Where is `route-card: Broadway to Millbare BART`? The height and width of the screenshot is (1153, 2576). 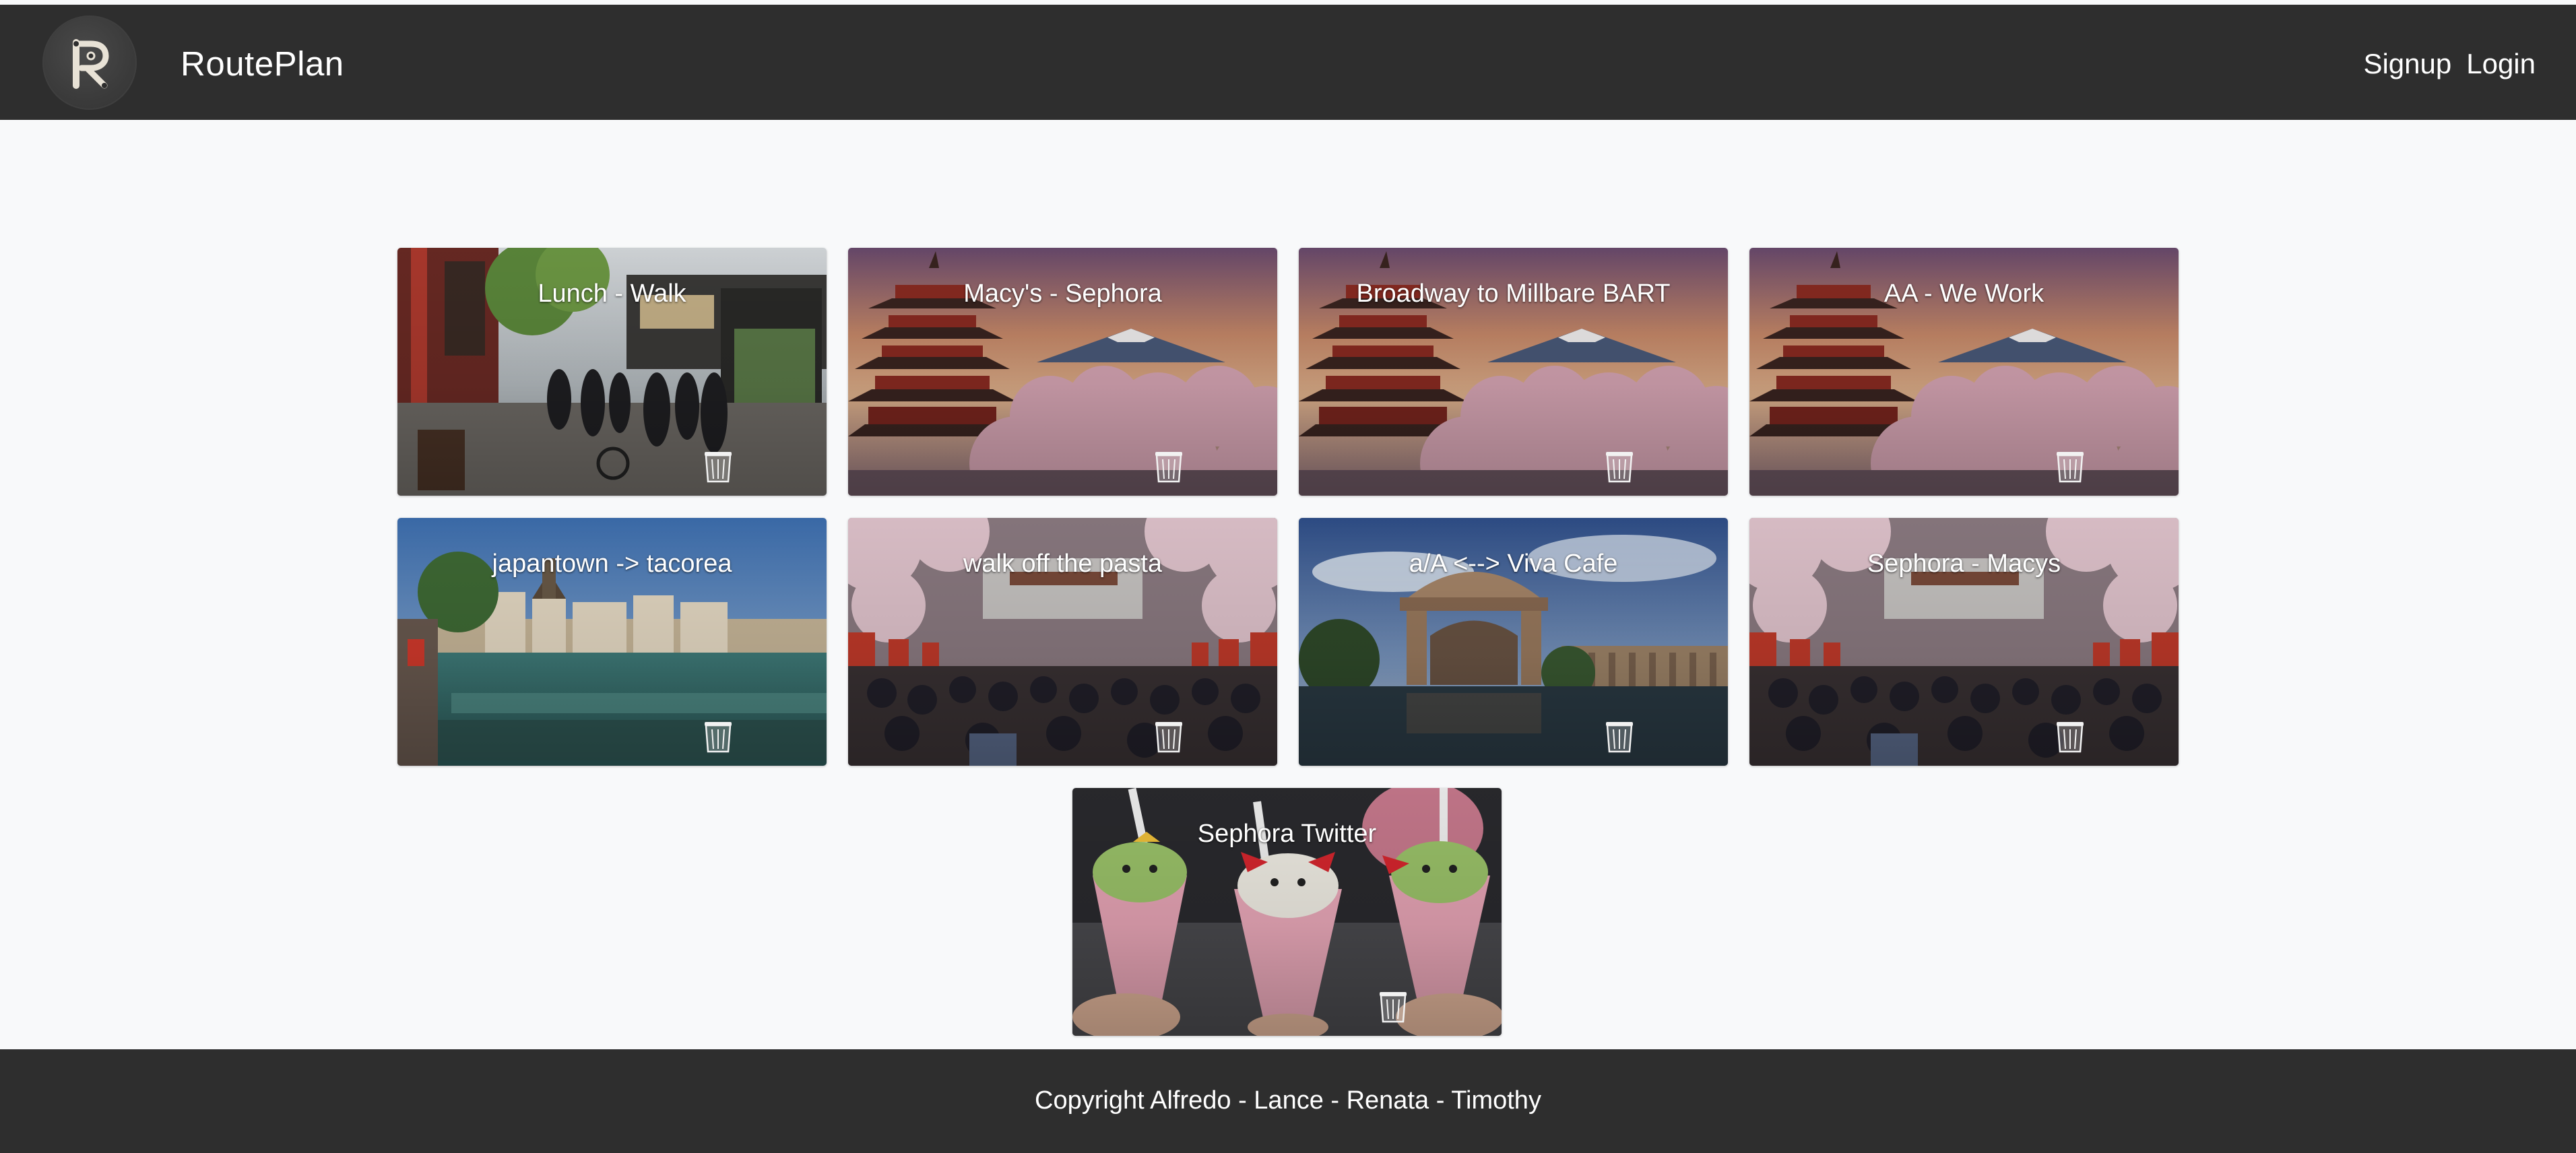
route-card: Broadway to Millbare BART is located at coordinates (1514, 372).